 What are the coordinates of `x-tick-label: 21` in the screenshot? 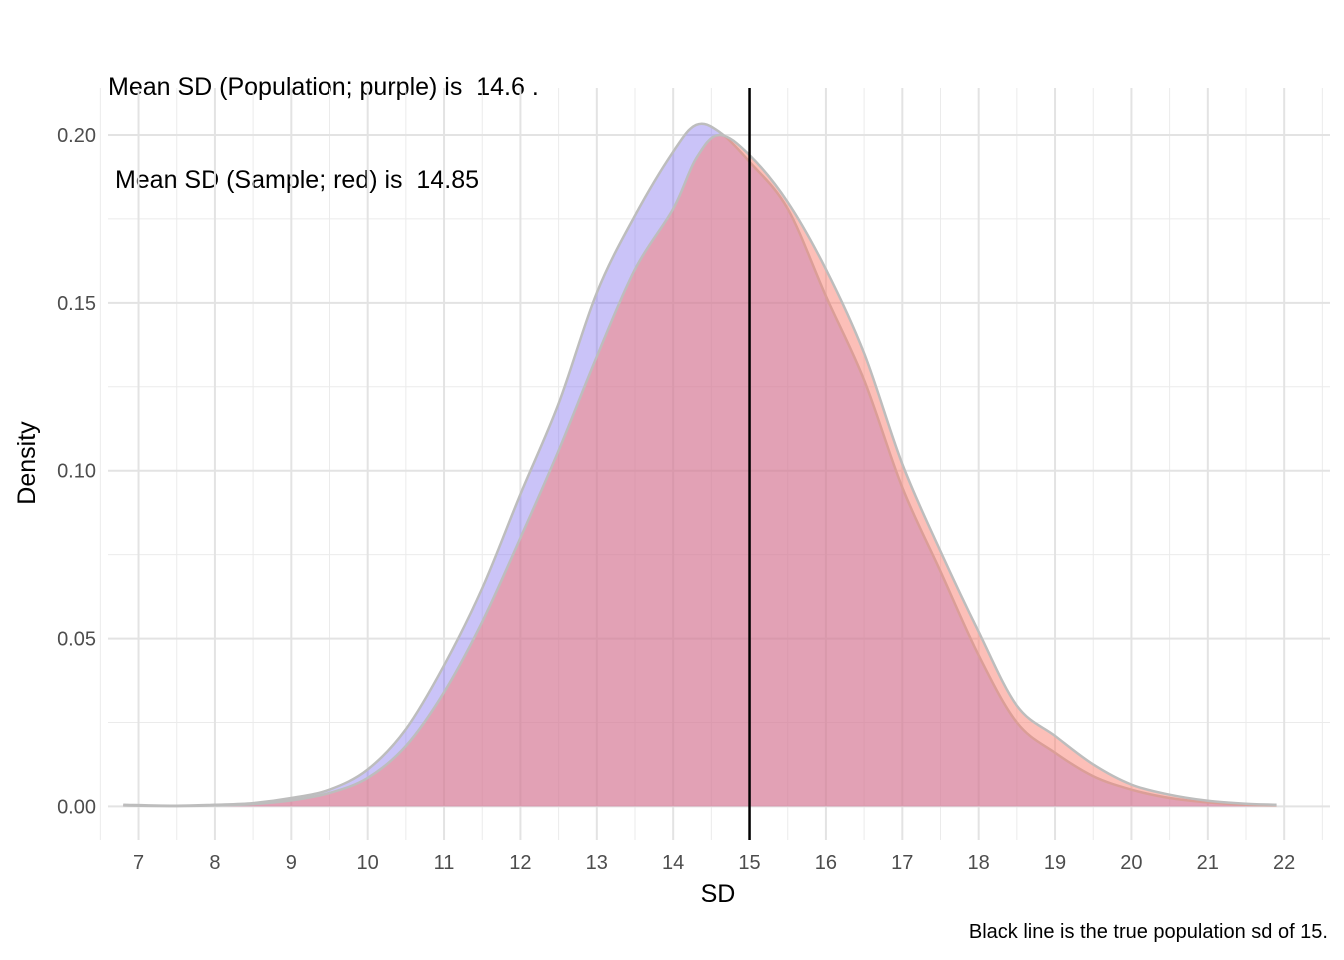 It's located at (1208, 863).